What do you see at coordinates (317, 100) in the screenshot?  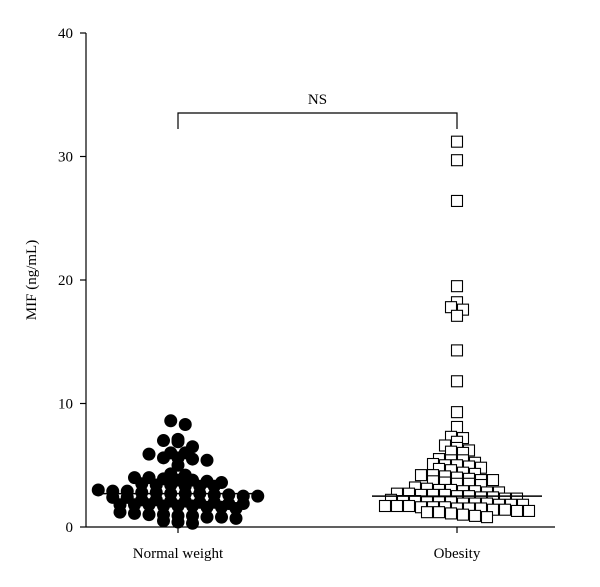 I see `bracket-label: NS` at bounding box center [317, 100].